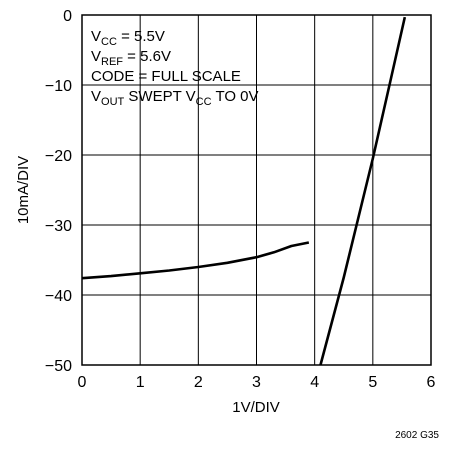 This screenshot has width=449, height=452. What do you see at coordinates (128, 38) in the screenshot?
I see `annotation-line: VCC = 5.5V` at bounding box center [128, 38].